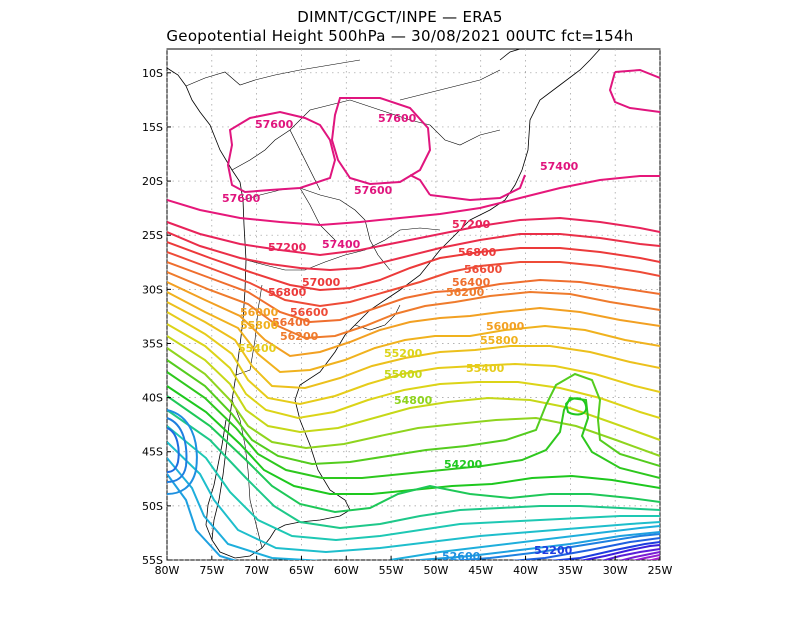 The width and height of the screenshot is (800, 618). What do you see at coordinates (615, 570) in the screenshot?
I see `x-tick-label: 30W` at bounding box center [615, 570].